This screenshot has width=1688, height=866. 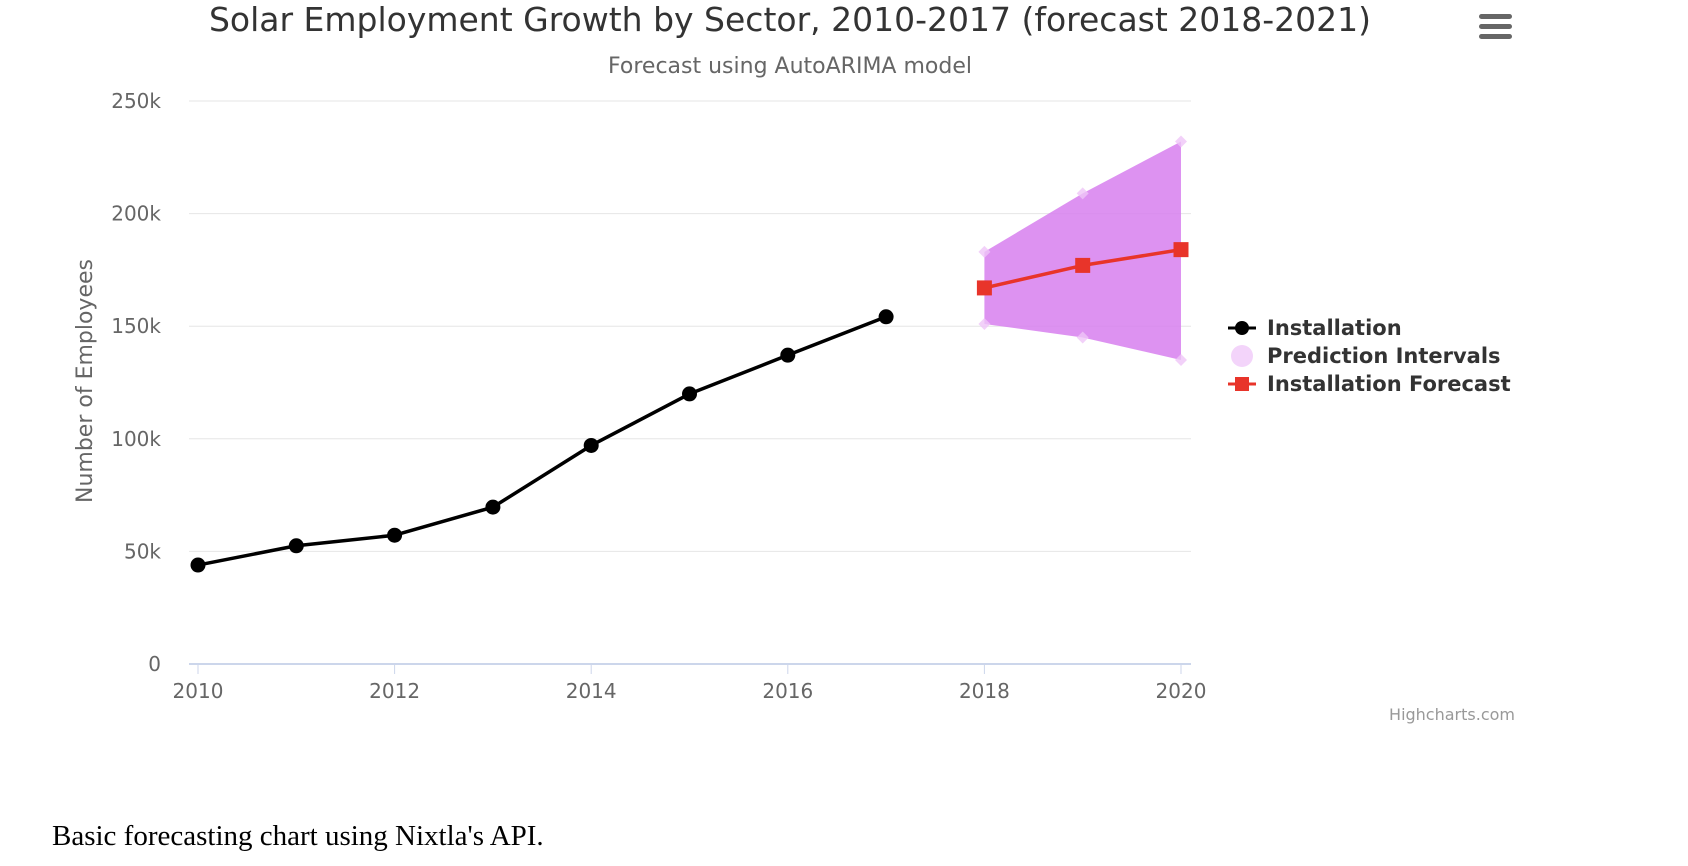 What do you see at coordinates (154, 664) in the screenshot?
I see `y-tick-label: 0` at bounding box center [154, 664].